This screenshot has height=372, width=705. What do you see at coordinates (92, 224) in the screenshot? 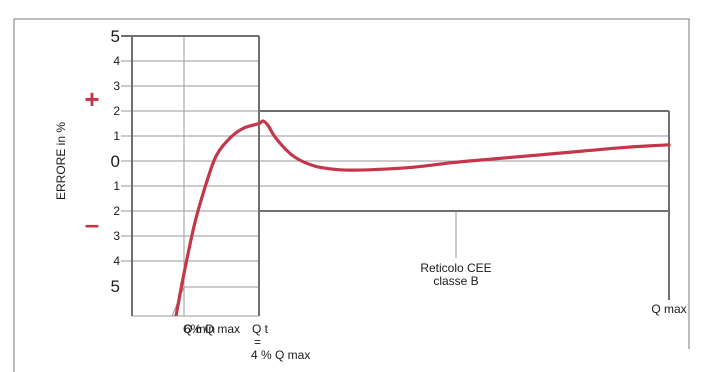
I see `minus-sign: –` at bounding box center [92, 224].